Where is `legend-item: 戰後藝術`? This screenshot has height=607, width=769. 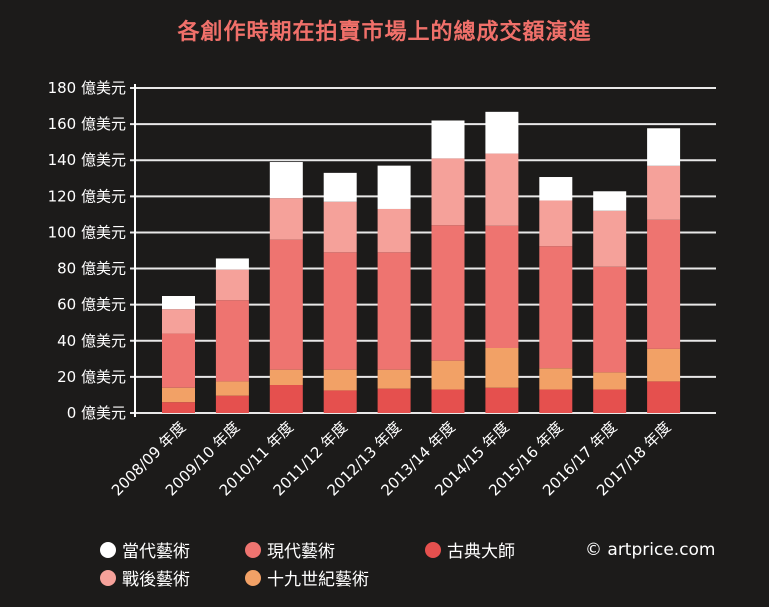
legend-item: 戰後藝術 is located at coordinates (145, 577).